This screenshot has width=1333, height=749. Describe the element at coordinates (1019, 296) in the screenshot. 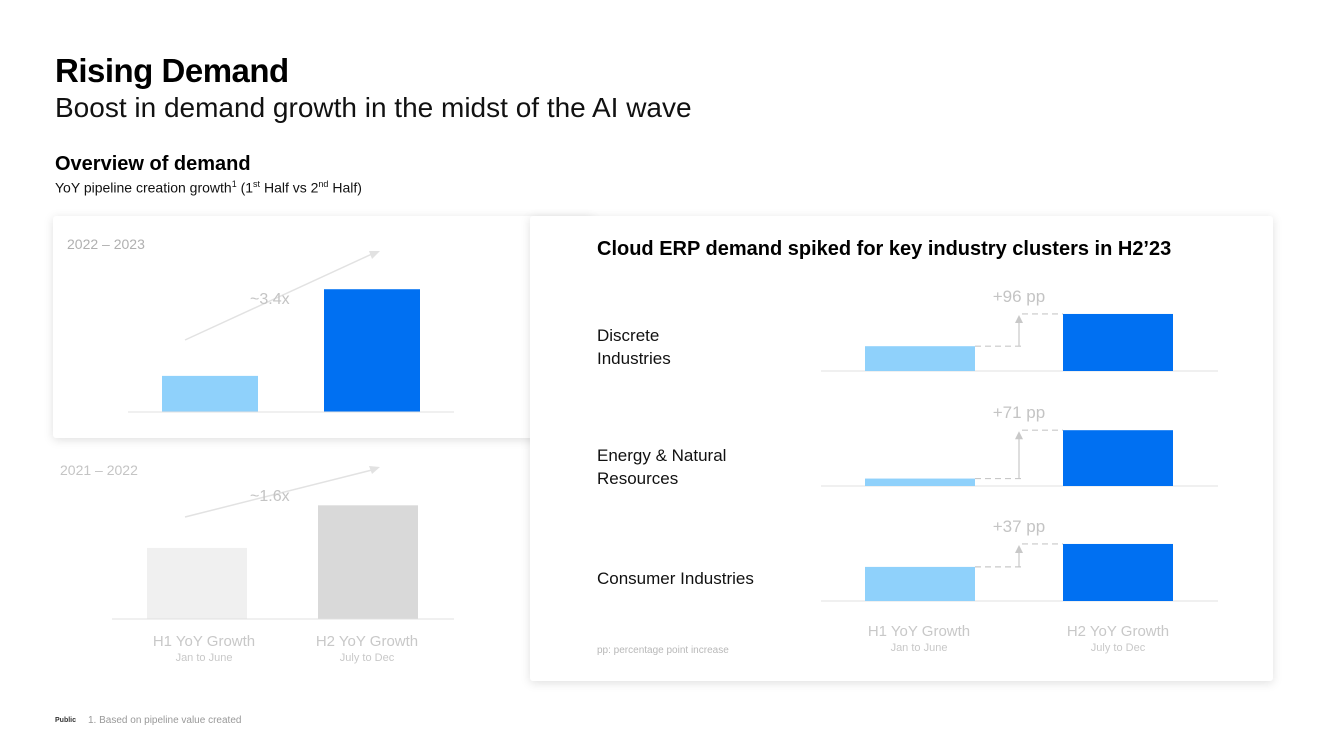

I see `increase-label: +96 pp` at that location.